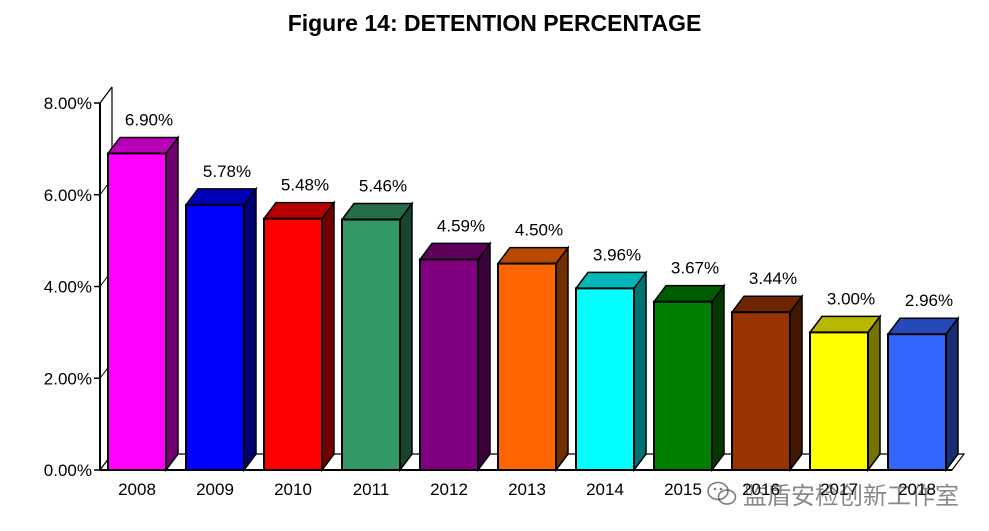 Image resolution: width=989 pixels, height=531 pixels. I want to click on x-tick-label: 2016, so click(761, 489).